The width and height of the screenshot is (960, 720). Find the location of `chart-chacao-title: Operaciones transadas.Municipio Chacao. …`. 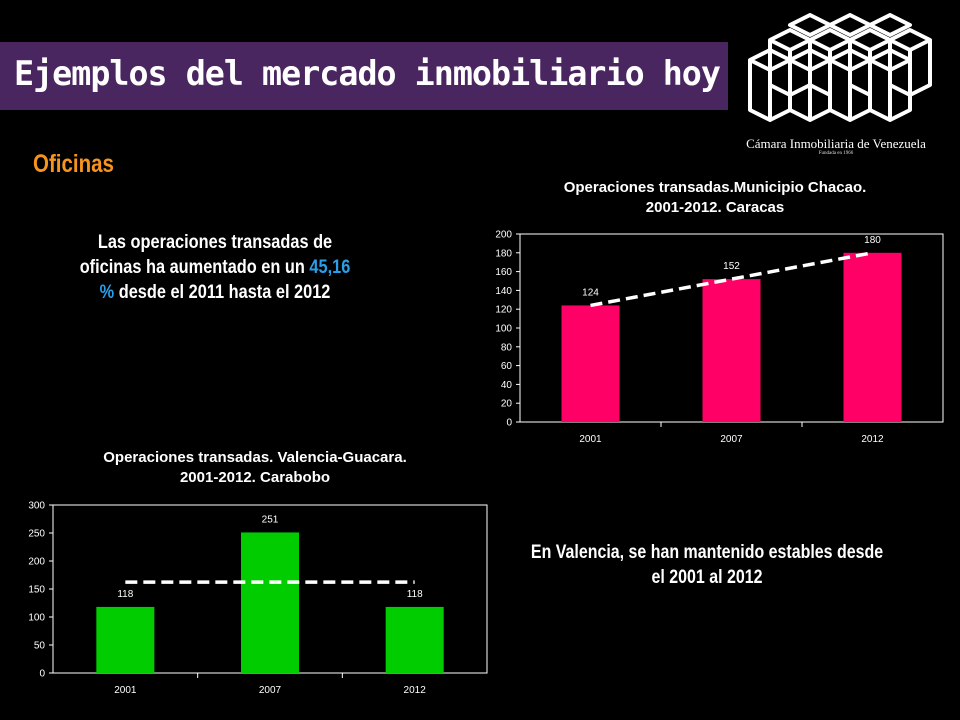

chart-chacao-title: Operaciones transadas.Municipio Chacao. … is located at coordinates (715, 198).